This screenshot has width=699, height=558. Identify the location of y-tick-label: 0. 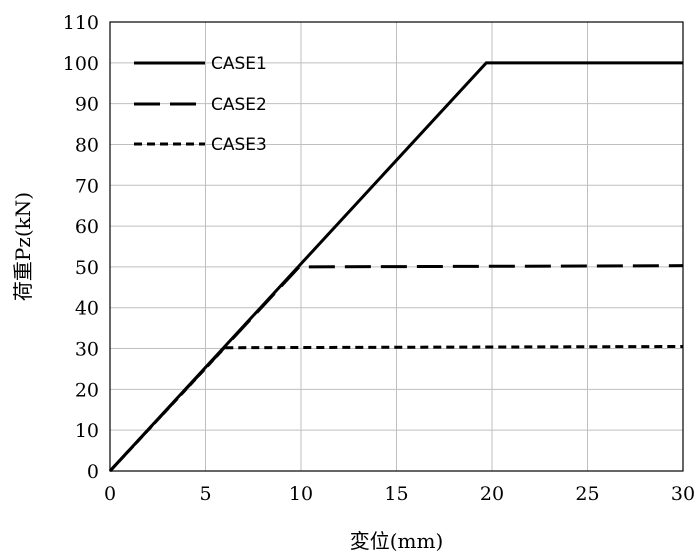
(93, 472).